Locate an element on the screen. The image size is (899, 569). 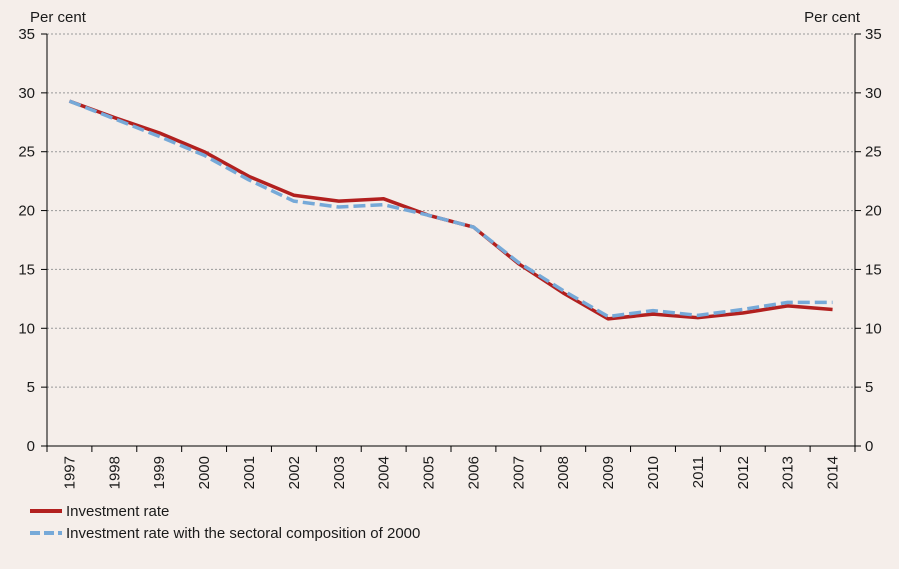
y2-tick-label: 35 is located at coordinates (873, 34).